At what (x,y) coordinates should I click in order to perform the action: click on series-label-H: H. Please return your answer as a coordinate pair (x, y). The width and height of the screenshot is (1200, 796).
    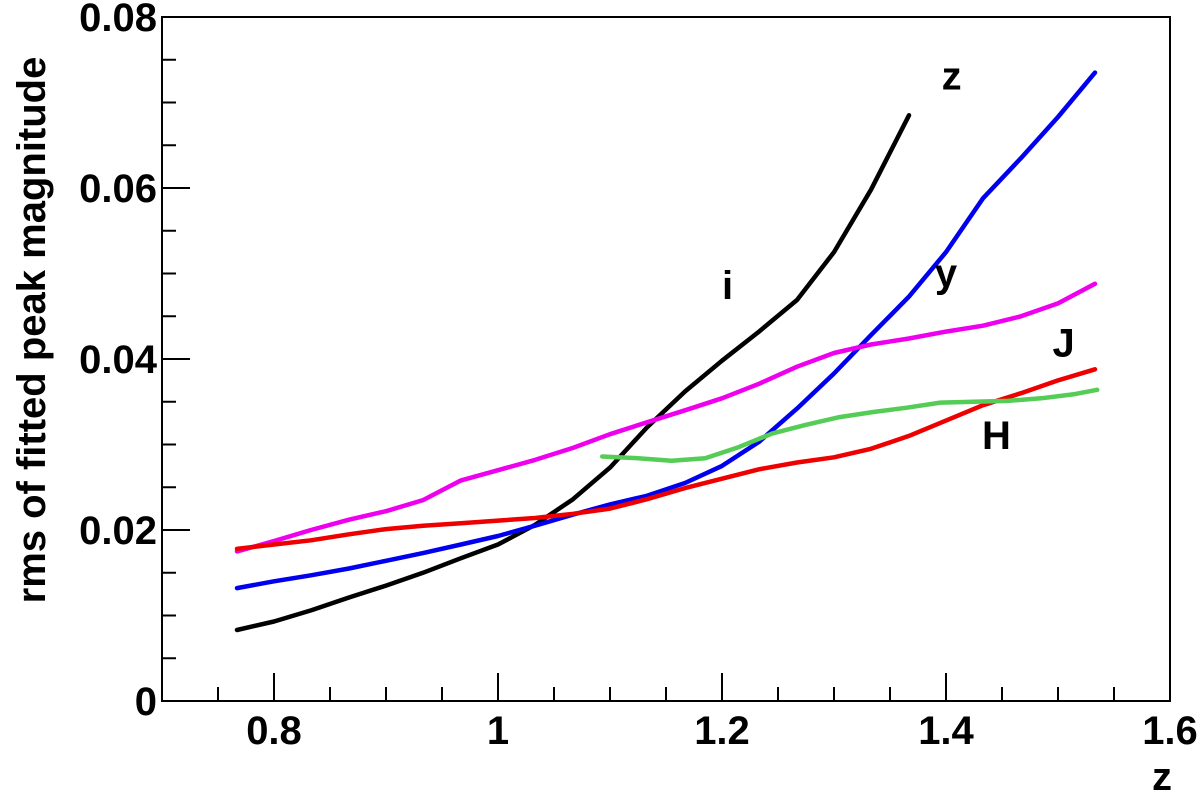
    Looking at the image, I should click on (996, 436).